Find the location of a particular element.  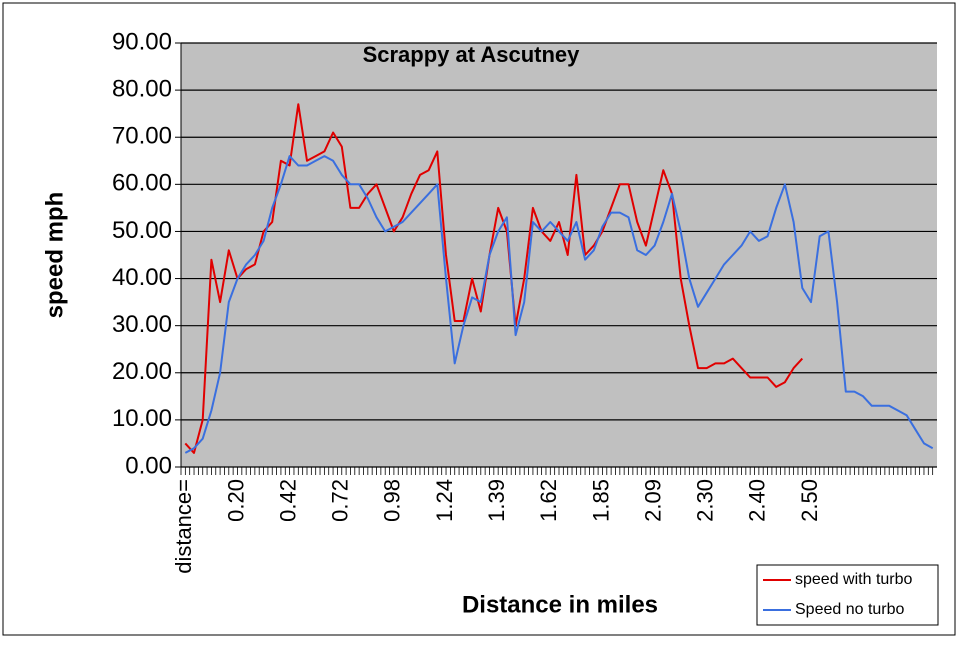

legend-box is located at coordinates (847, 595).